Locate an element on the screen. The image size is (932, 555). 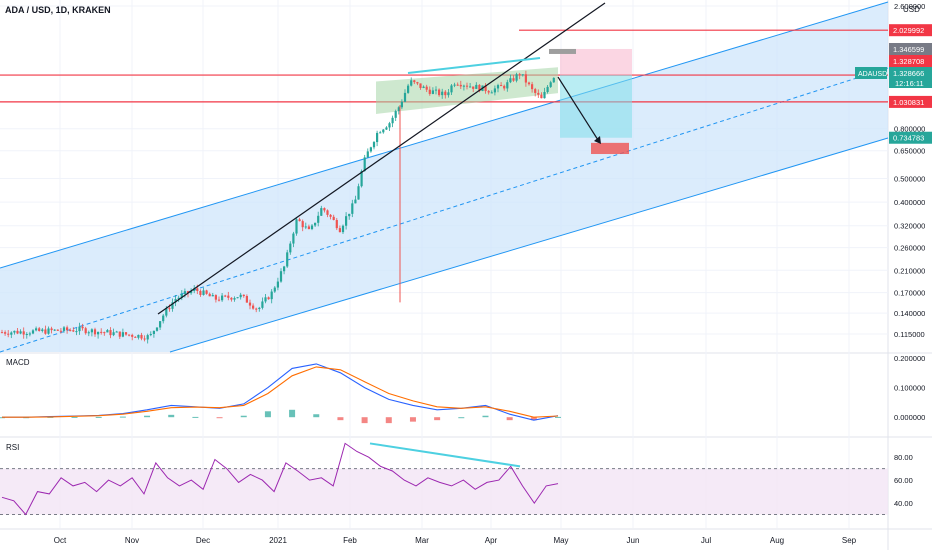
countdown-text: 12:16:11 is located at coordinates (909, 83).